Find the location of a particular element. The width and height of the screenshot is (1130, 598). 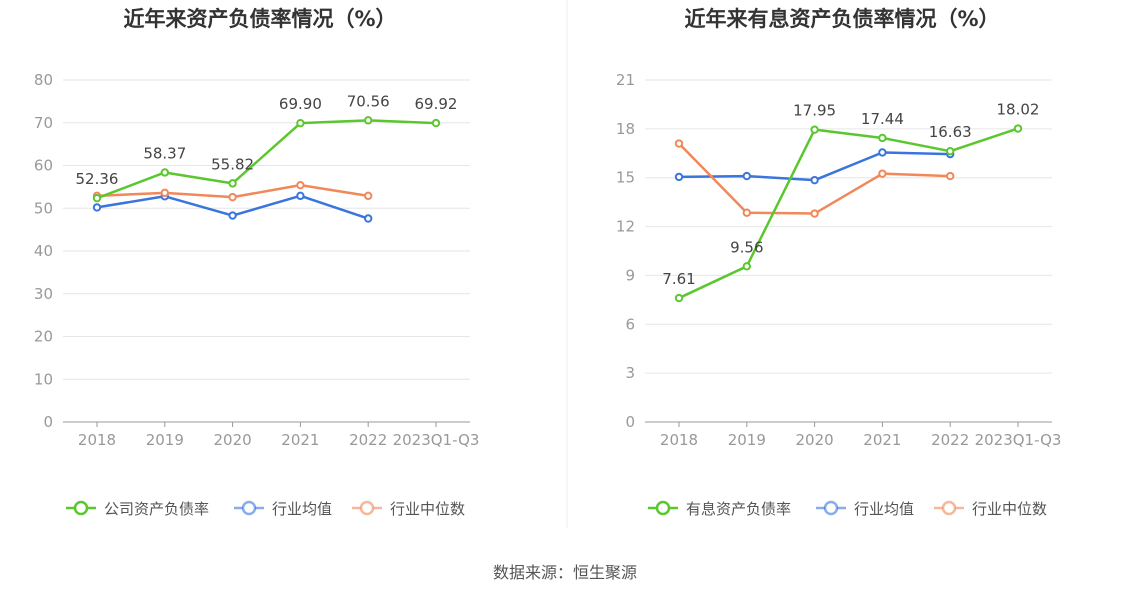

data-source-note: 数据来源：恒生聚源 is located at coordinates (565, 572).